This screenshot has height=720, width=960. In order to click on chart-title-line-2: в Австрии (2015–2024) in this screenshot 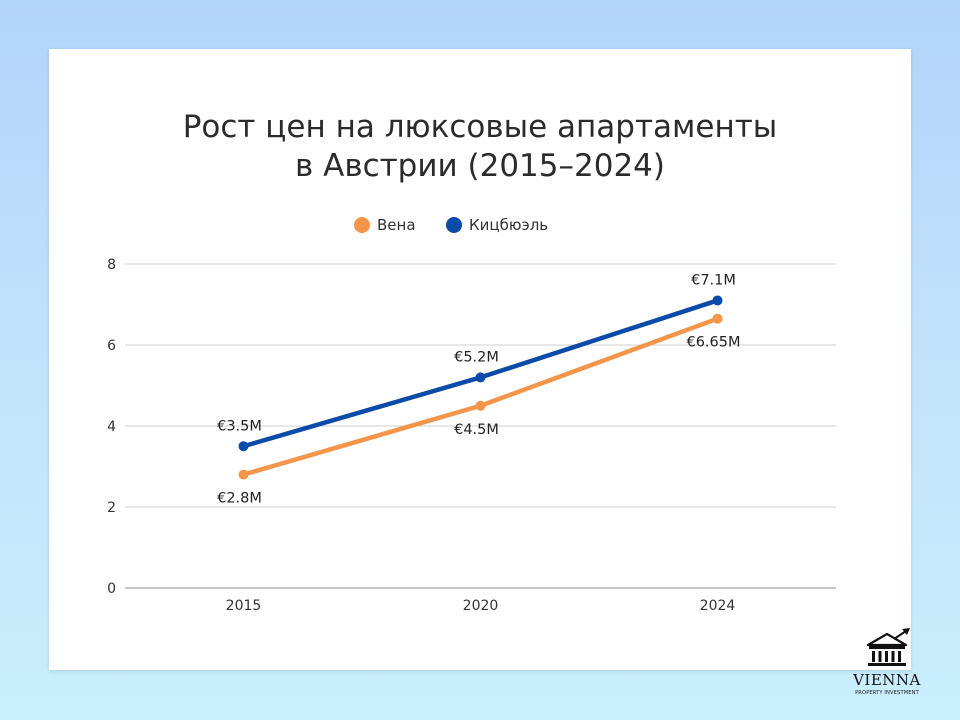, I will do `click(480, 166)`.